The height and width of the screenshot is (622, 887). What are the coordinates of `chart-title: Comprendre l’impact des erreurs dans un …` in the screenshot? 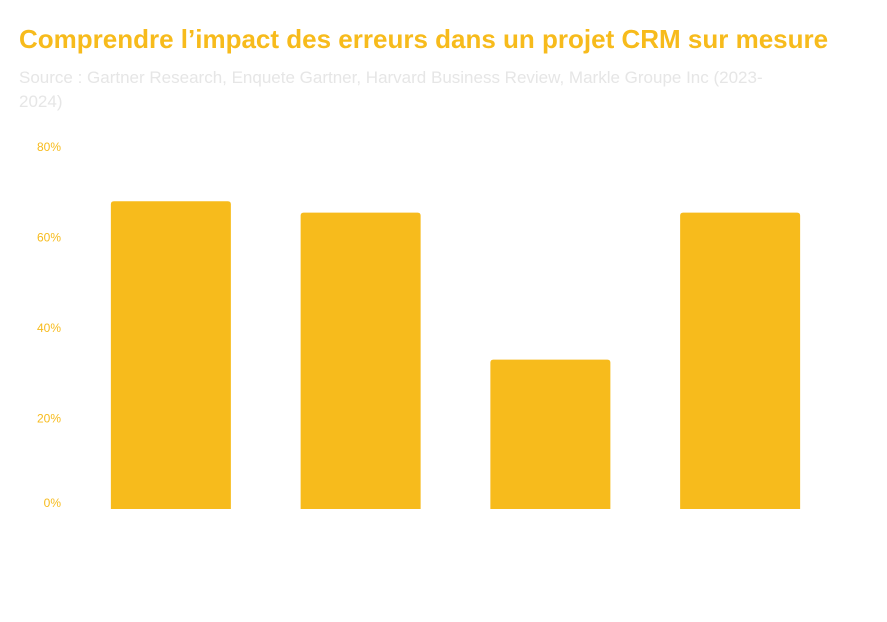 It's located at (424, 39).